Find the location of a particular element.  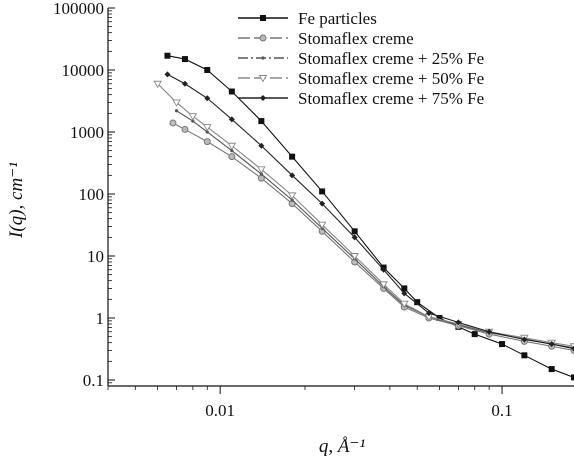

legend-label: Fe particles is located at coordinates (337, 18).